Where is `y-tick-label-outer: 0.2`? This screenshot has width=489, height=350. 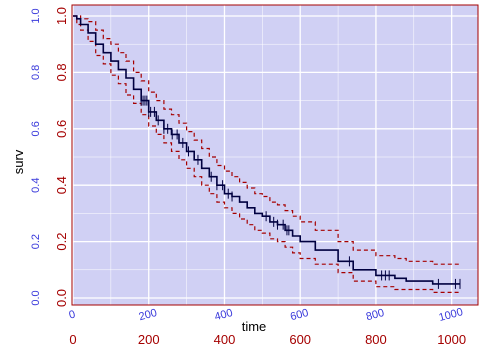
y-tick-label-outer: 0.2 is located at coordinates (61, 242).